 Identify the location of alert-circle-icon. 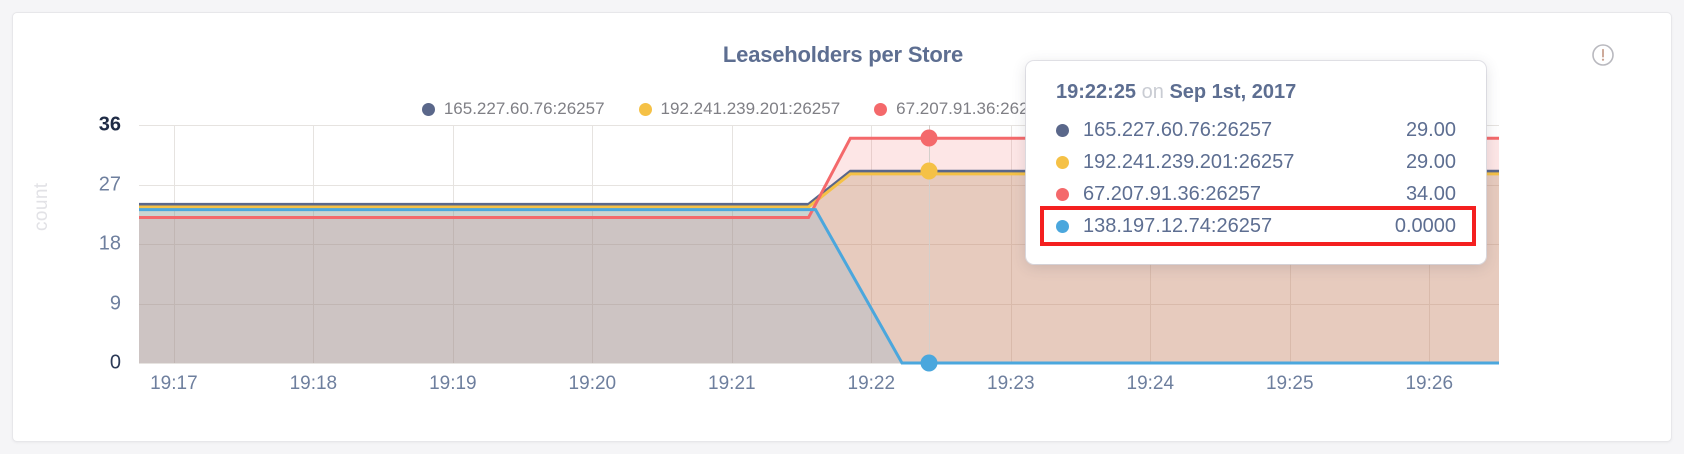
(1603, 55).